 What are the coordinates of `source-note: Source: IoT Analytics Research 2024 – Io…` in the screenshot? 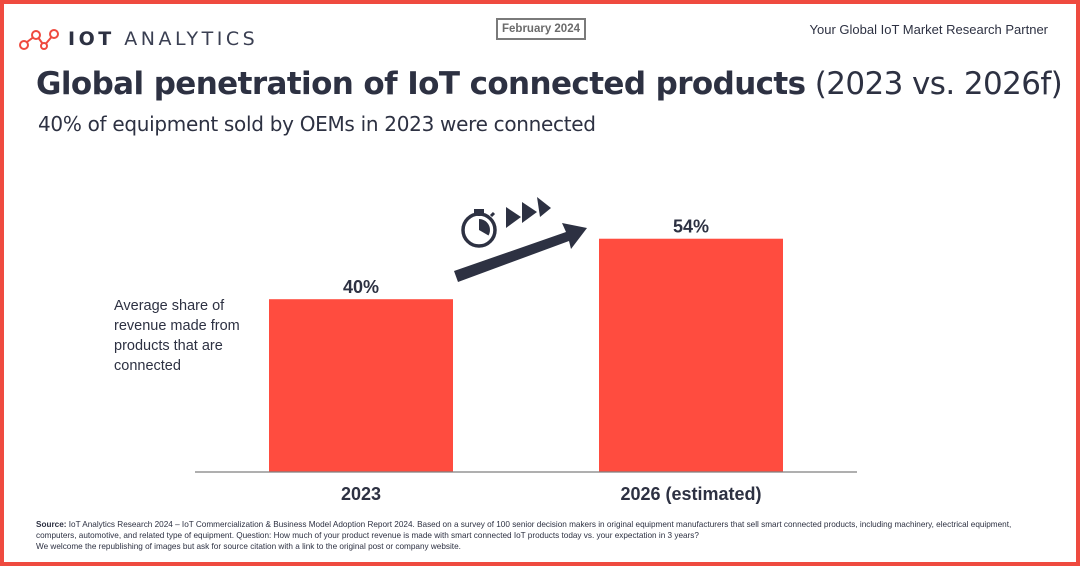 It's located at (541, 530).